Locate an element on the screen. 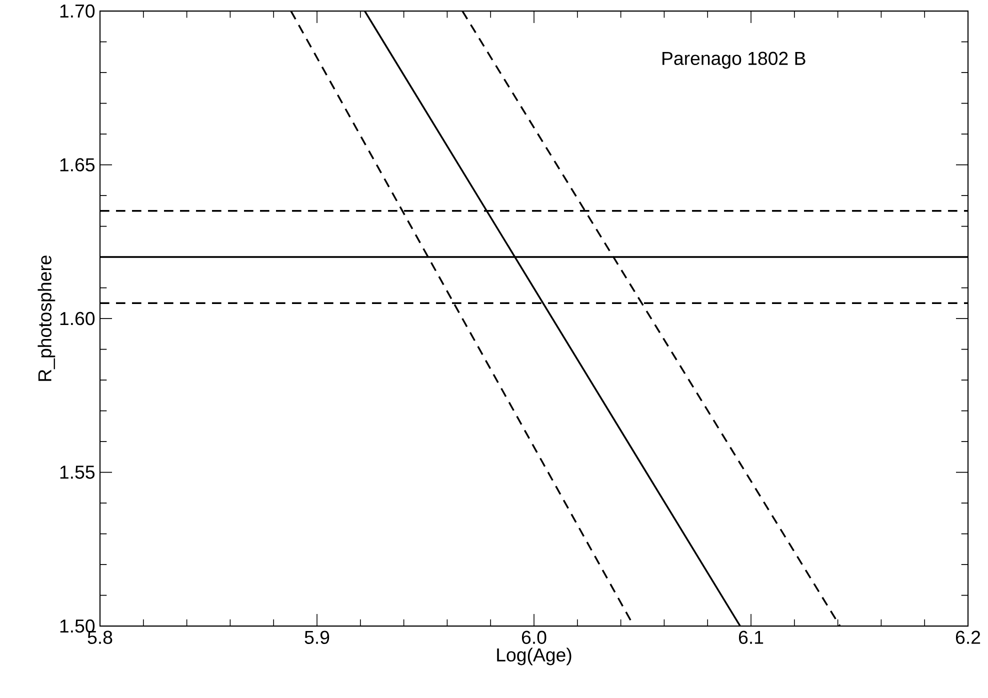 The image size is (988, 698). x-tick-label: 5.8 is located at coordinates (100, 637).